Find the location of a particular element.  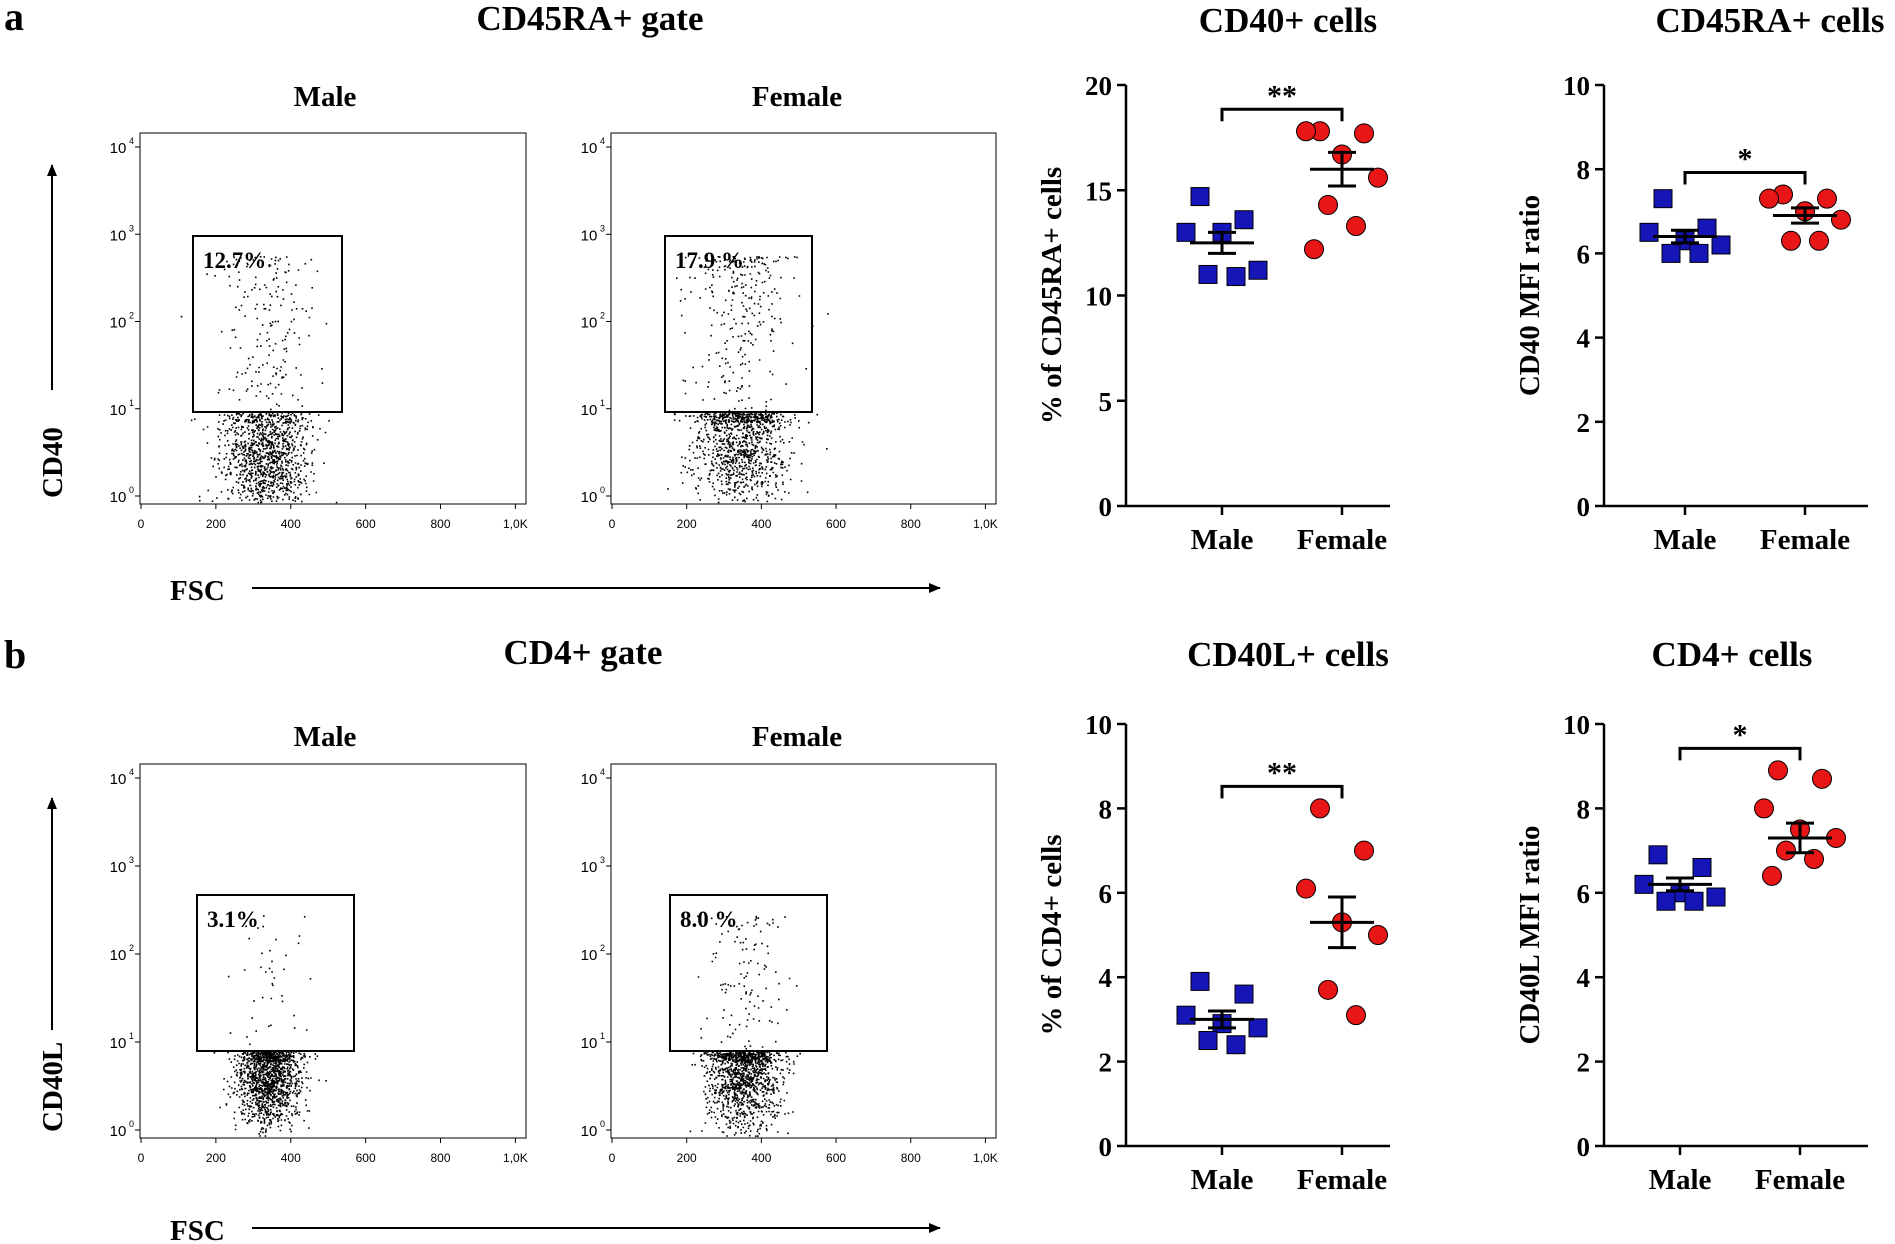

gate-percent: 8.0 % is located at coordinates (709, 919).